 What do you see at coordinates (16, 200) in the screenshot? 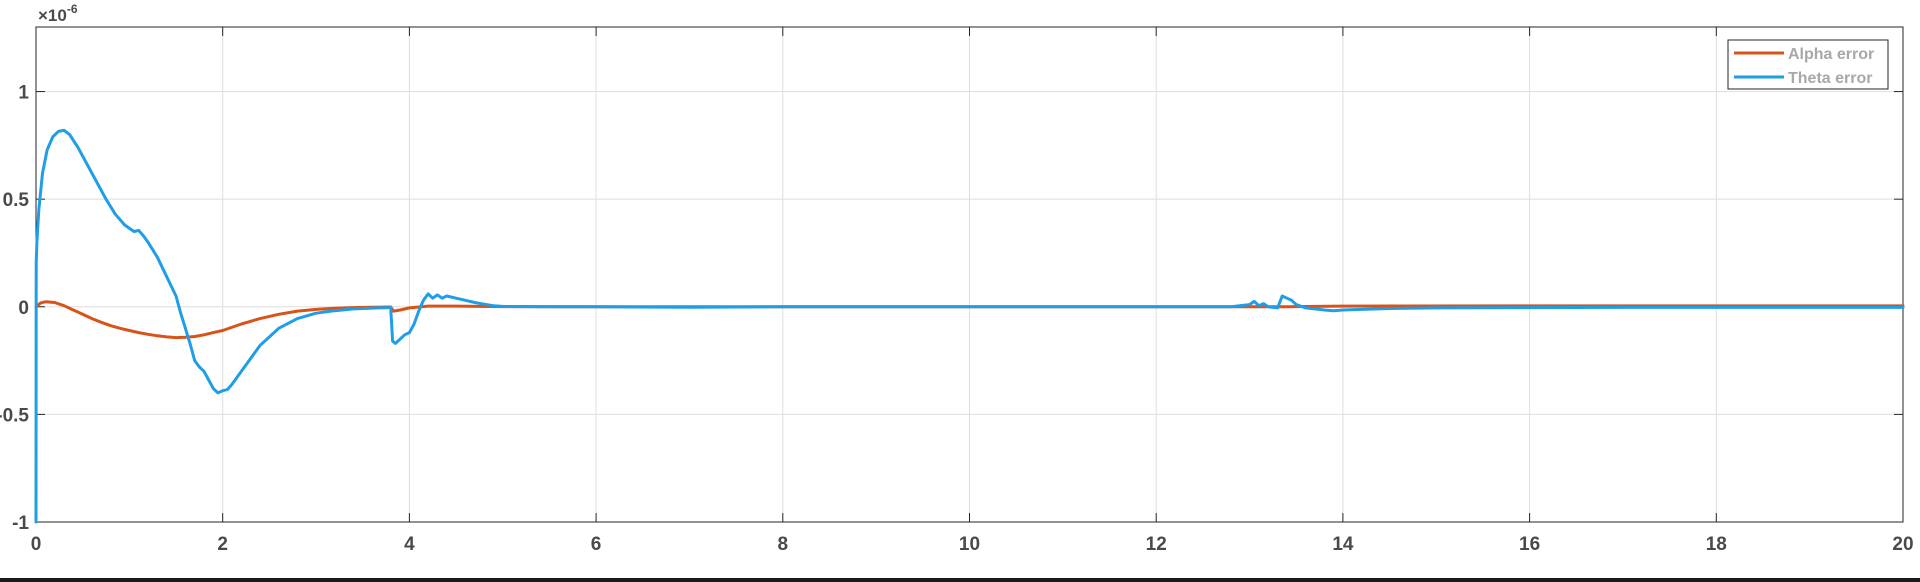
I see `y-tick-label: 0.5` at bounding box center [16, 200].